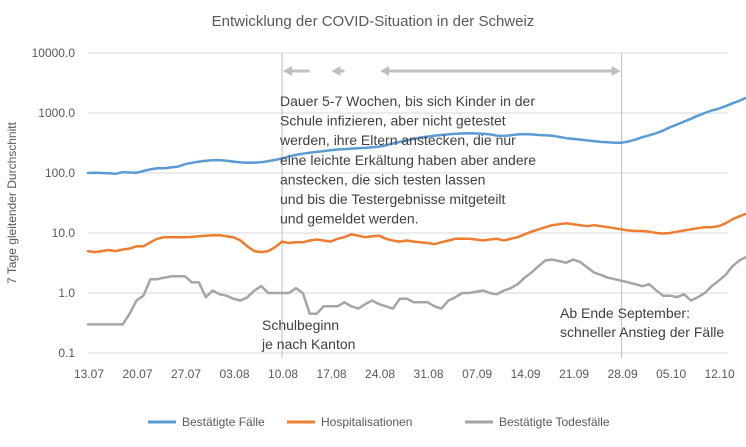  What do you see at coordinates (574, 374) in the screenshot?
I see `x-tick-label: 21.09` at bounding box center [574, 374].